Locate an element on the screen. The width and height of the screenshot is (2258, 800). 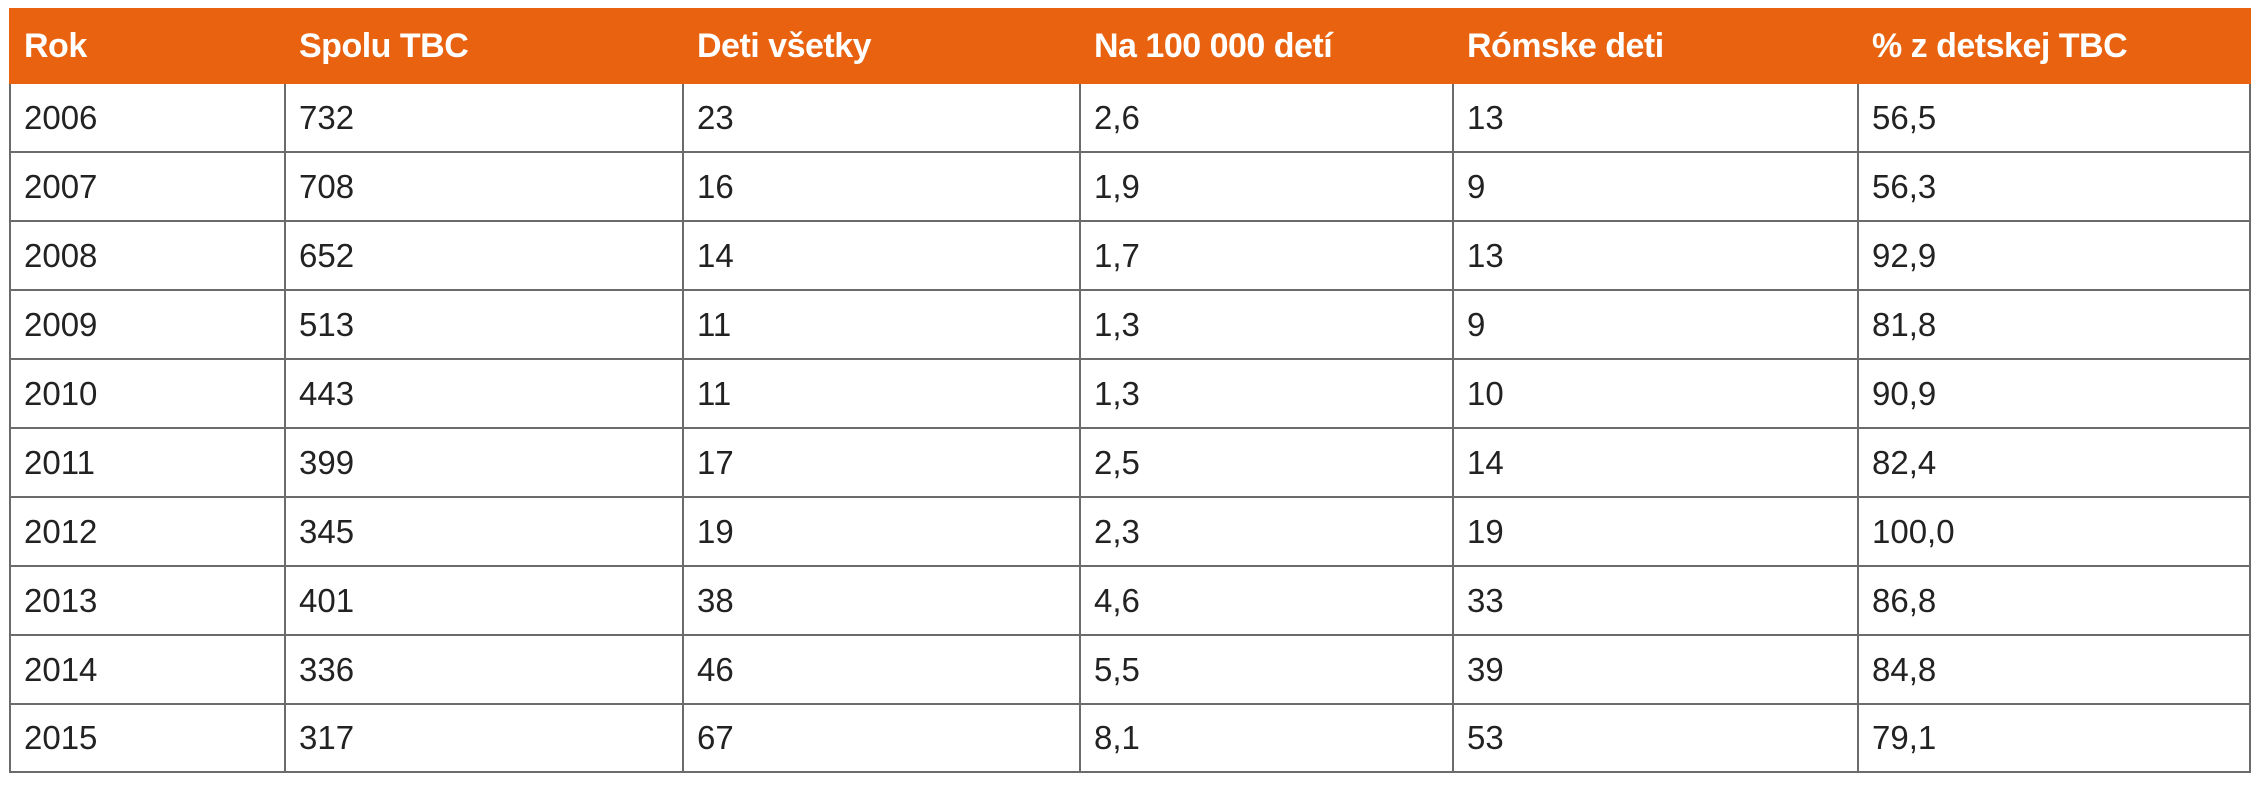
table-row: 2015 317 67 8,1 53 79,1 is located at coordinates (1130, 738).